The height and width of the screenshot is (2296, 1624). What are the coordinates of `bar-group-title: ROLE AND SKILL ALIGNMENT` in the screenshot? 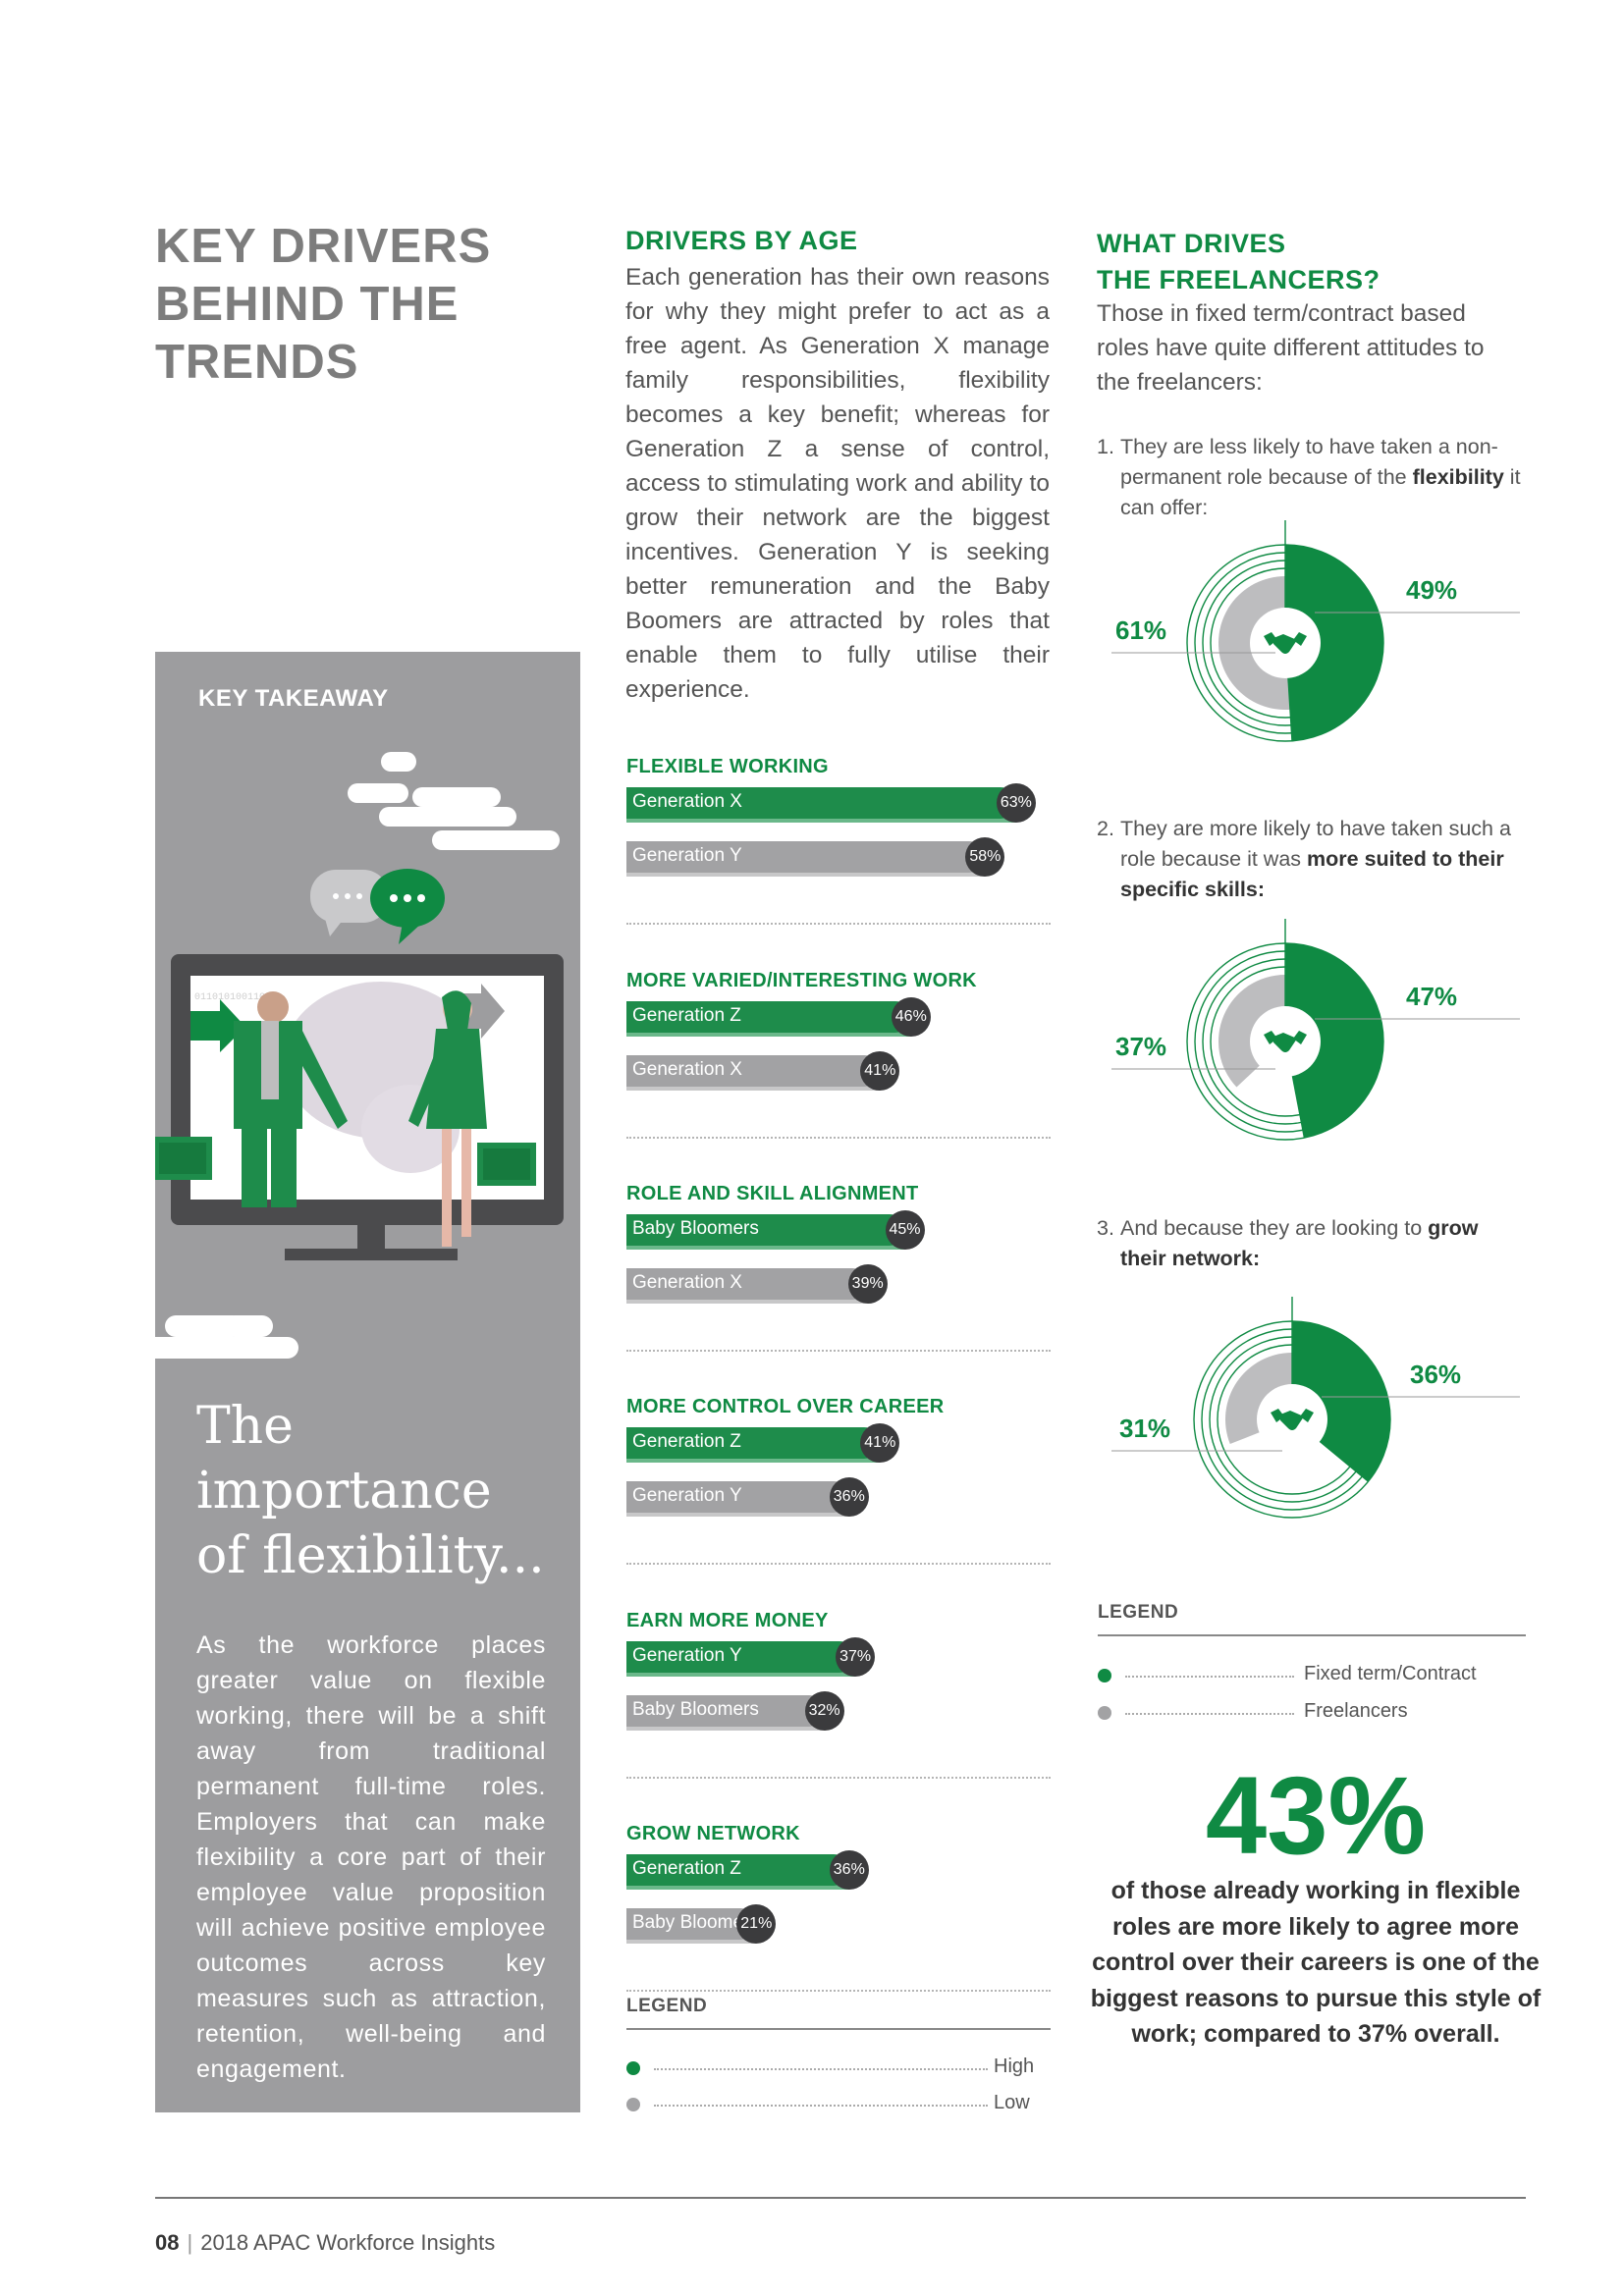 It's located at (772, 1193).